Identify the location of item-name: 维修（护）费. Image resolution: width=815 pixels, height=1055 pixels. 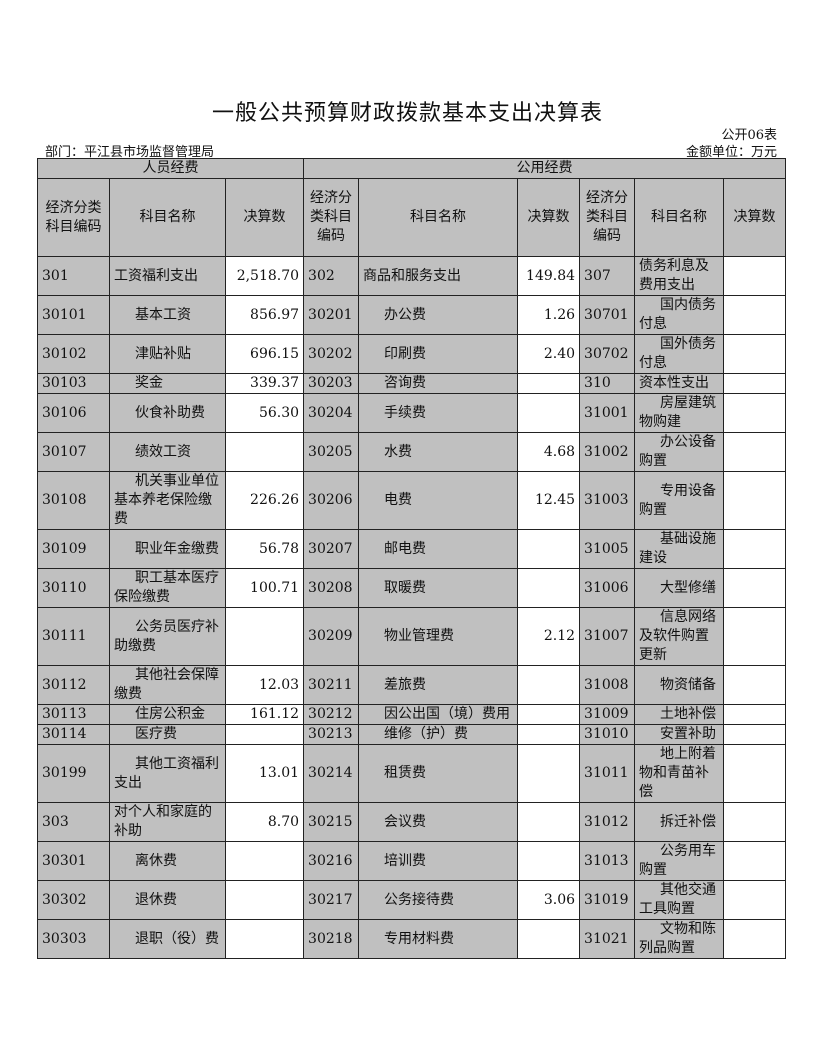
(438, 734).